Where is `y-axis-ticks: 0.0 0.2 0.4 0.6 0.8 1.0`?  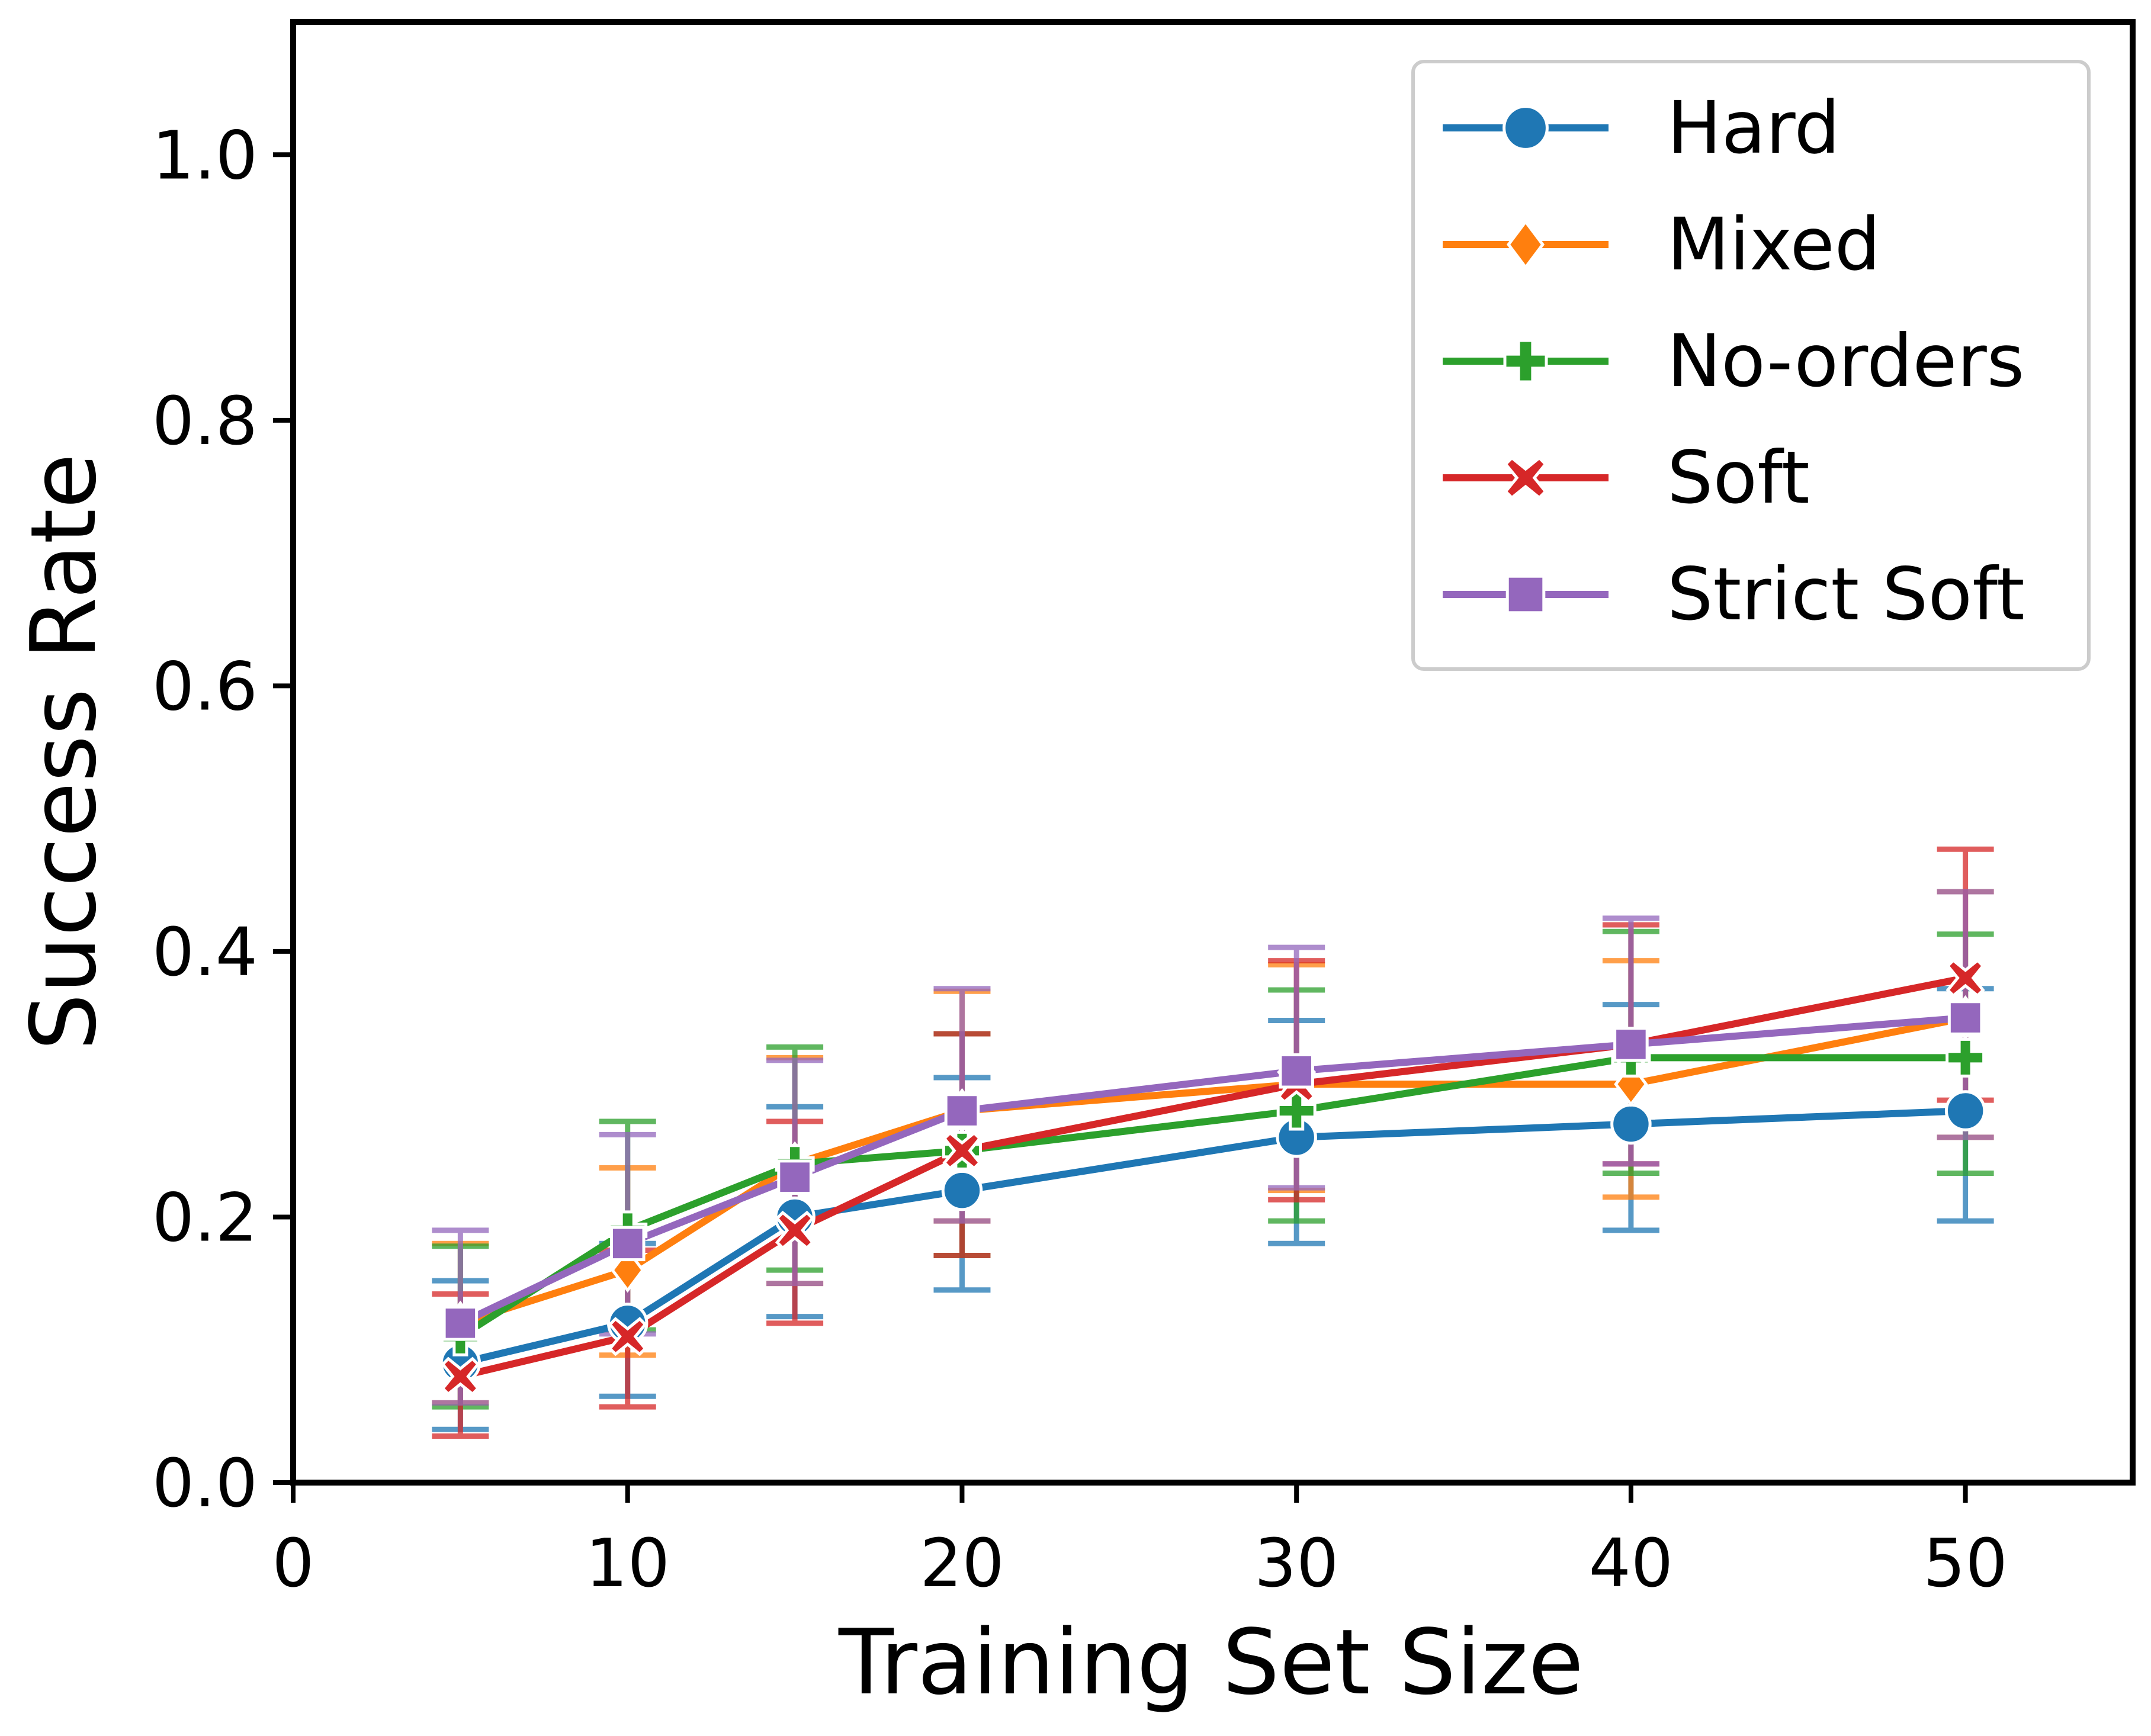
y-axis-ticks: 0.0 0.2 0.4 0.6 0.8 1.0 is located at coordinates (222, 819).